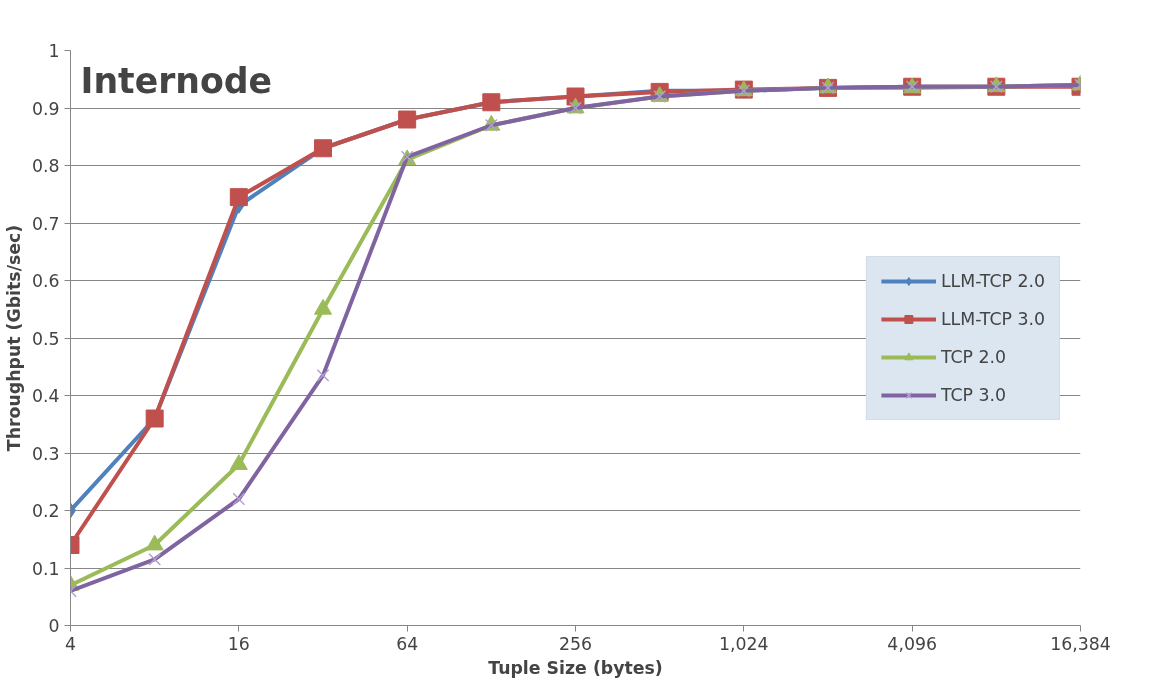 This screenshot has height=687, width=1153. Describe the element at coordinates (45, 281) in the screenshot. I see `y-tick-label: 0.6` at that location.